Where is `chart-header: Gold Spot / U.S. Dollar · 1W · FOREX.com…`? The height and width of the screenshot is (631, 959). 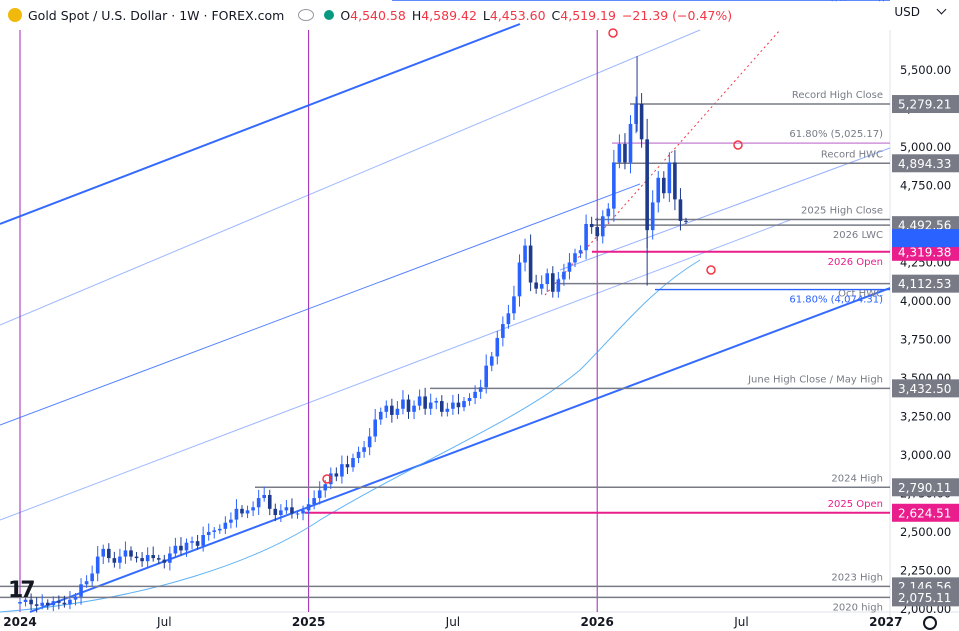
chart-header: Gold Spot / U.S. Dollar · 1W · FOREX.com… is located at coordinates (445, 15).